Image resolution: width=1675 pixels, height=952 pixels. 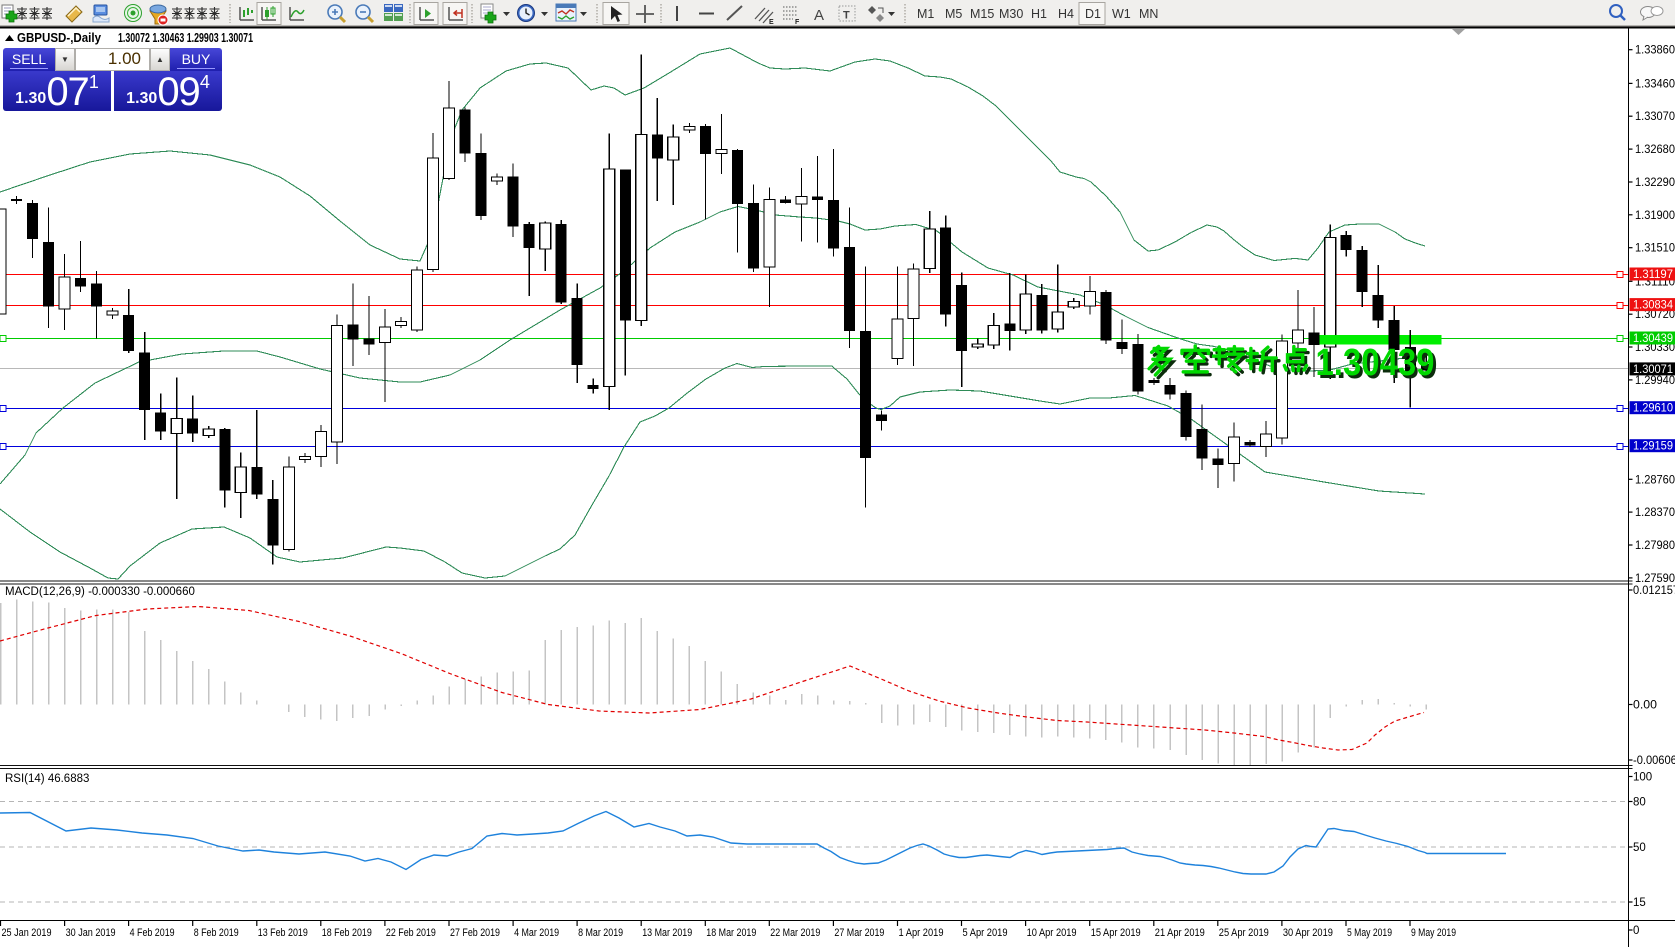 What do you see at coordinates (771, 22) in the screenshot?
I see `svg-text: E` at bounding box center [771, 22].